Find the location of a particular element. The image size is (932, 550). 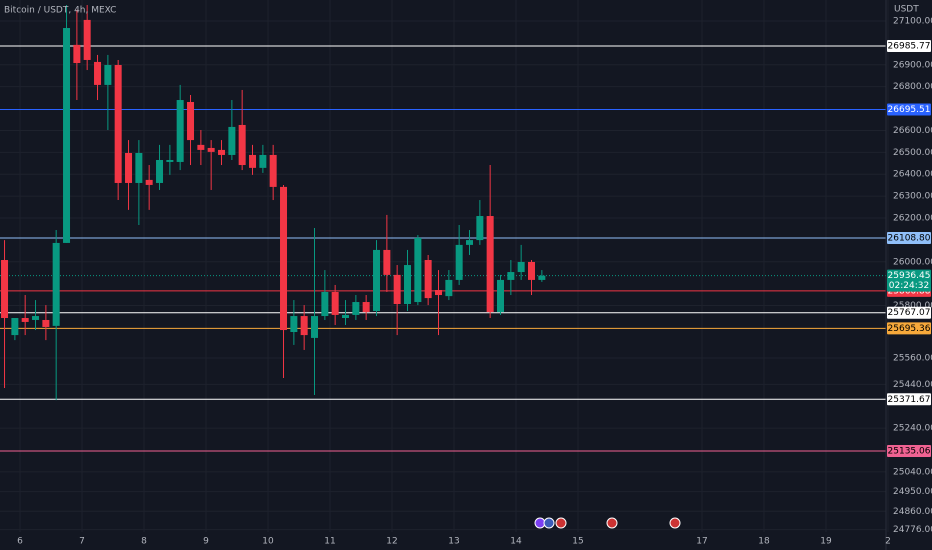

y-tick-label: 26900.00 is located at coordinates (912, 65).